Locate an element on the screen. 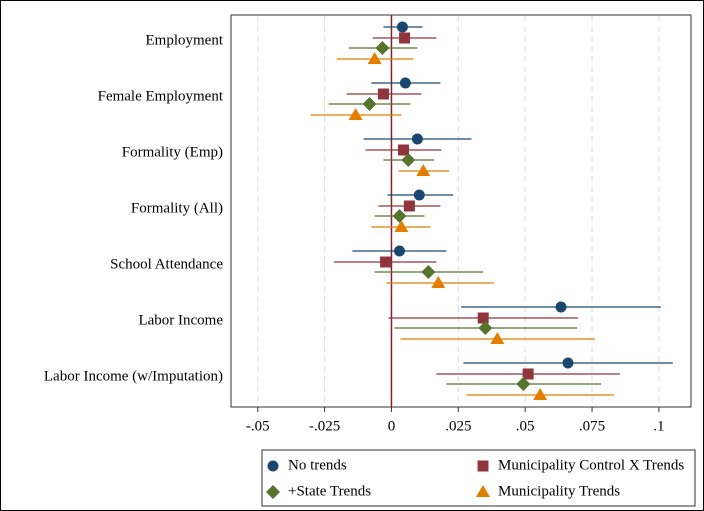 The image size is (704, 511). legend-label: Municipality Trends is located at coordinates (559, 491).